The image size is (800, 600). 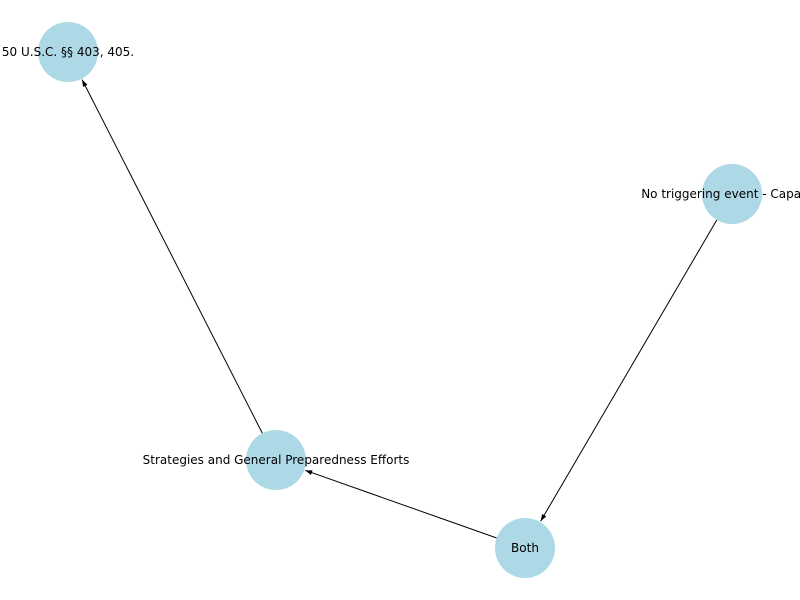 I want to click on node-n1: 50 U.S.C. §§ 403, 405., so click(x=68, y=52).